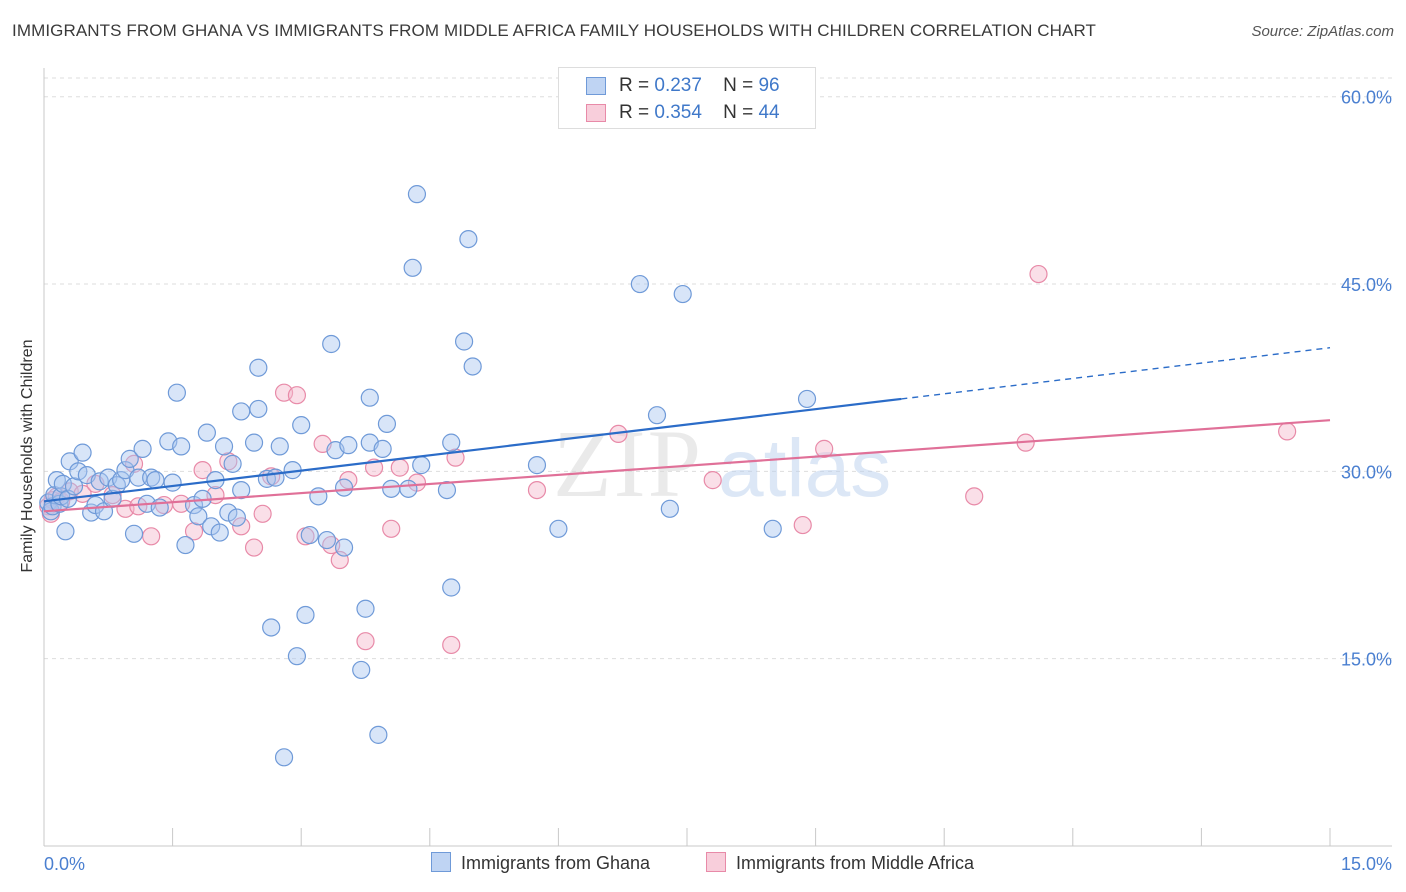 The image size is (1406, 892). Describe the element at coordinates (1366, 660) in the screenshot. I see `y-tick-label: 15.0%` at that location.